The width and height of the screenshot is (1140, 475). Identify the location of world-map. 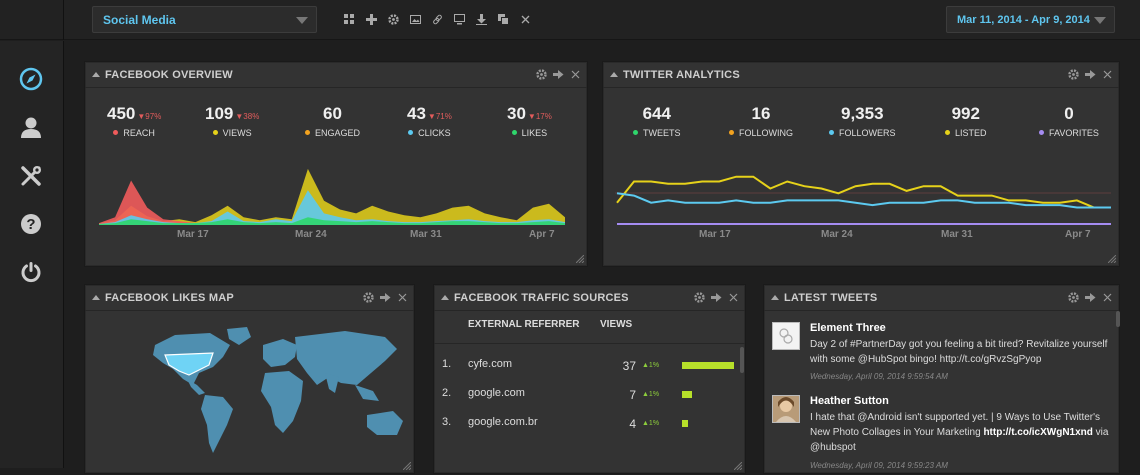
(285, 395).